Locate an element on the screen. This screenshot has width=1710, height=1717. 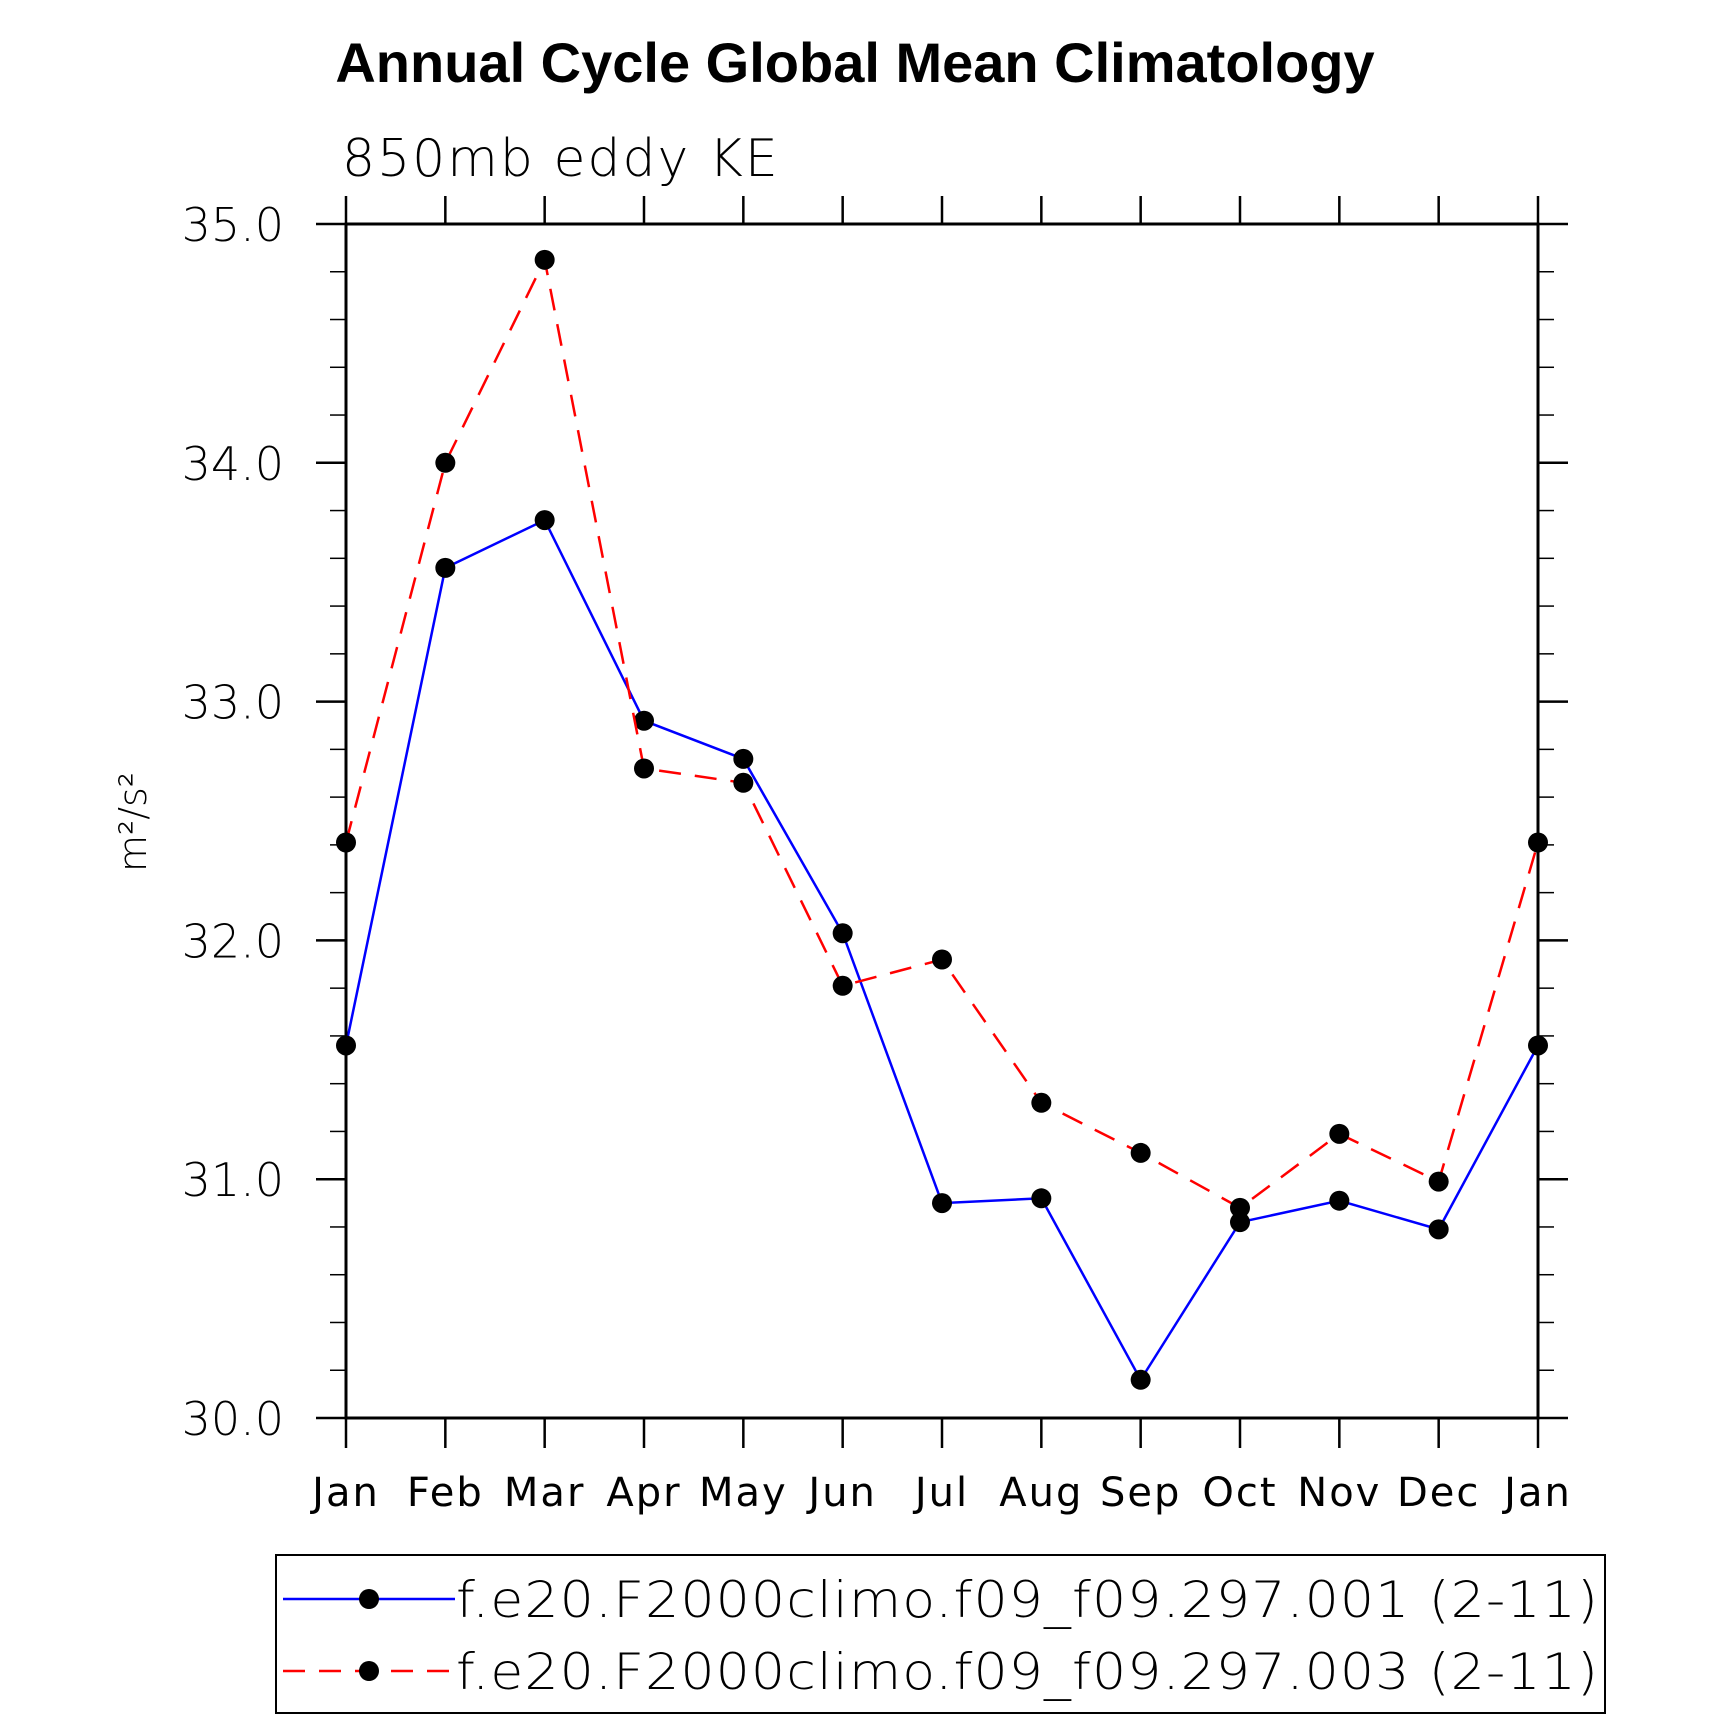
y-axis-label: m²/s² is located at coordinates (133, 822).